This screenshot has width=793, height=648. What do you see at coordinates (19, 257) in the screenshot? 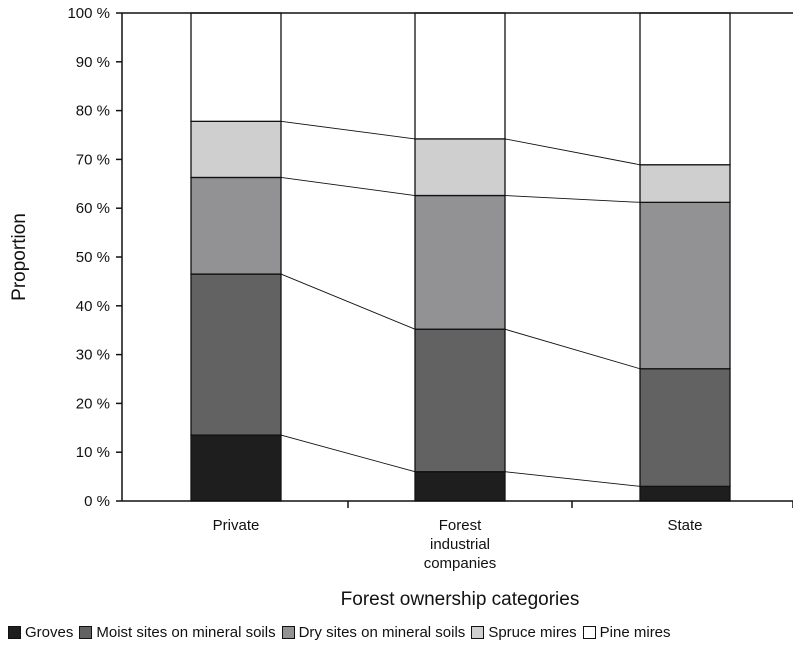
I see `y-axis-title: Proportion` at bounding box center [19, 257].